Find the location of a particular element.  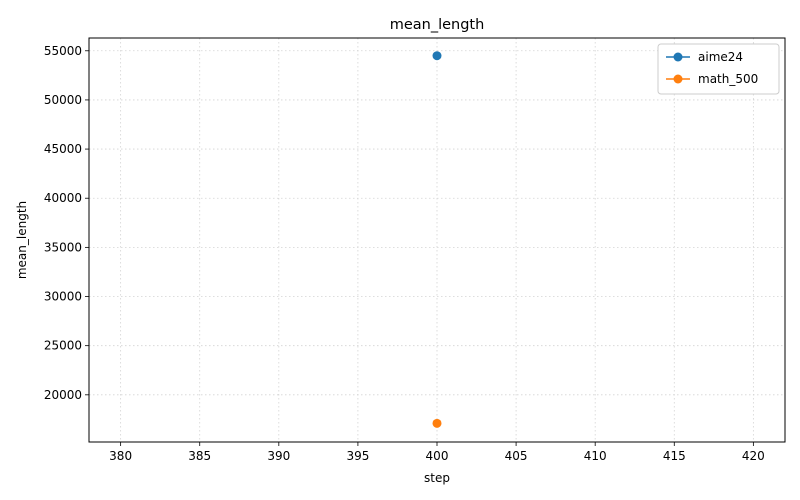

y-tick-label: 50000 is located at coordinates (63, 100).